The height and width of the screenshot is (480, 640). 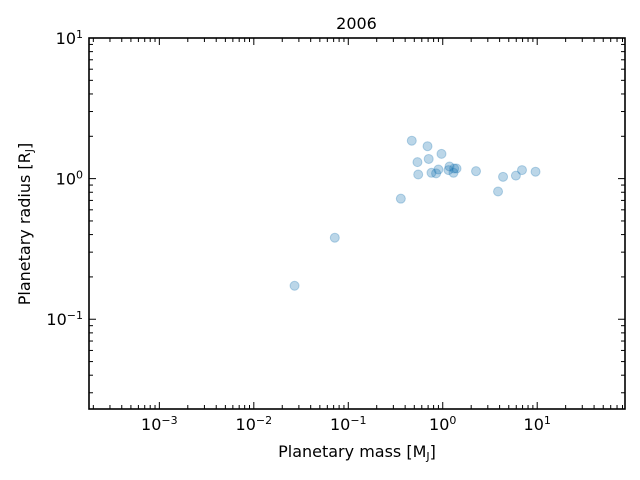 I want to click on y-tick-label: 10⁻¹, so click(x=64, y=319).